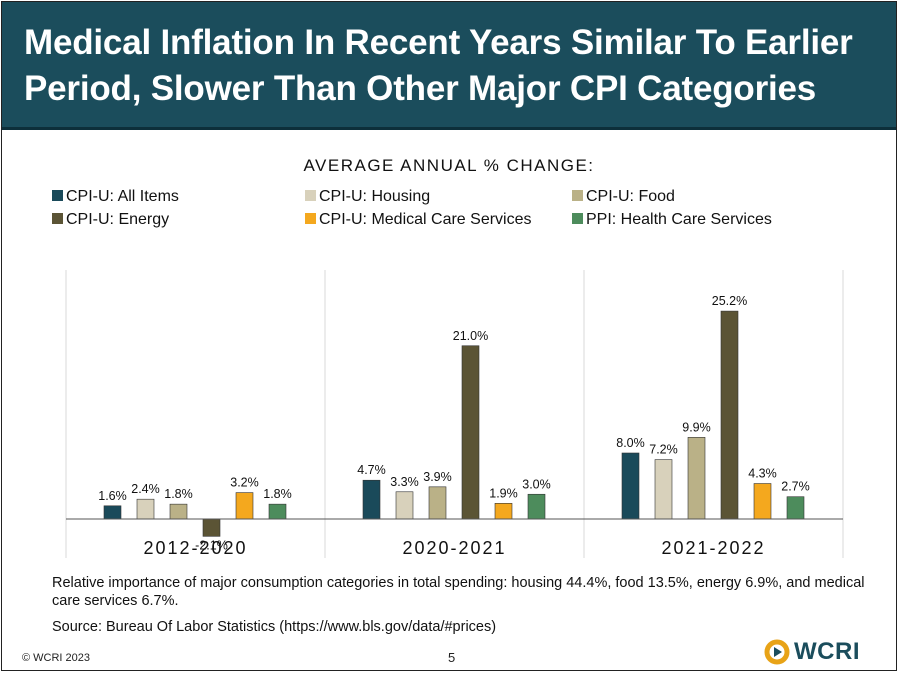 The width and height of the screenshot is (900, 675). Describe the element at coordinates (577, 218) in the screenshot. I see `legend-swatch-ppi-health-care-services` at that location.